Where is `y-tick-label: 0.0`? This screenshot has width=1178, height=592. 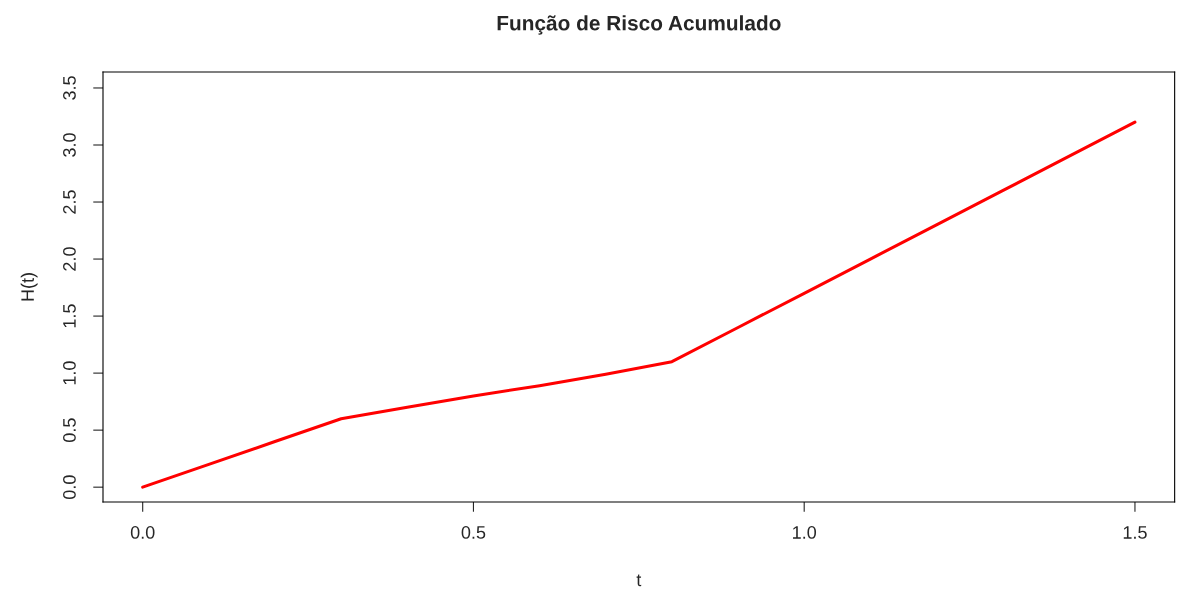
y-tick-label: 0.0 is located at coordinates (69, 487).